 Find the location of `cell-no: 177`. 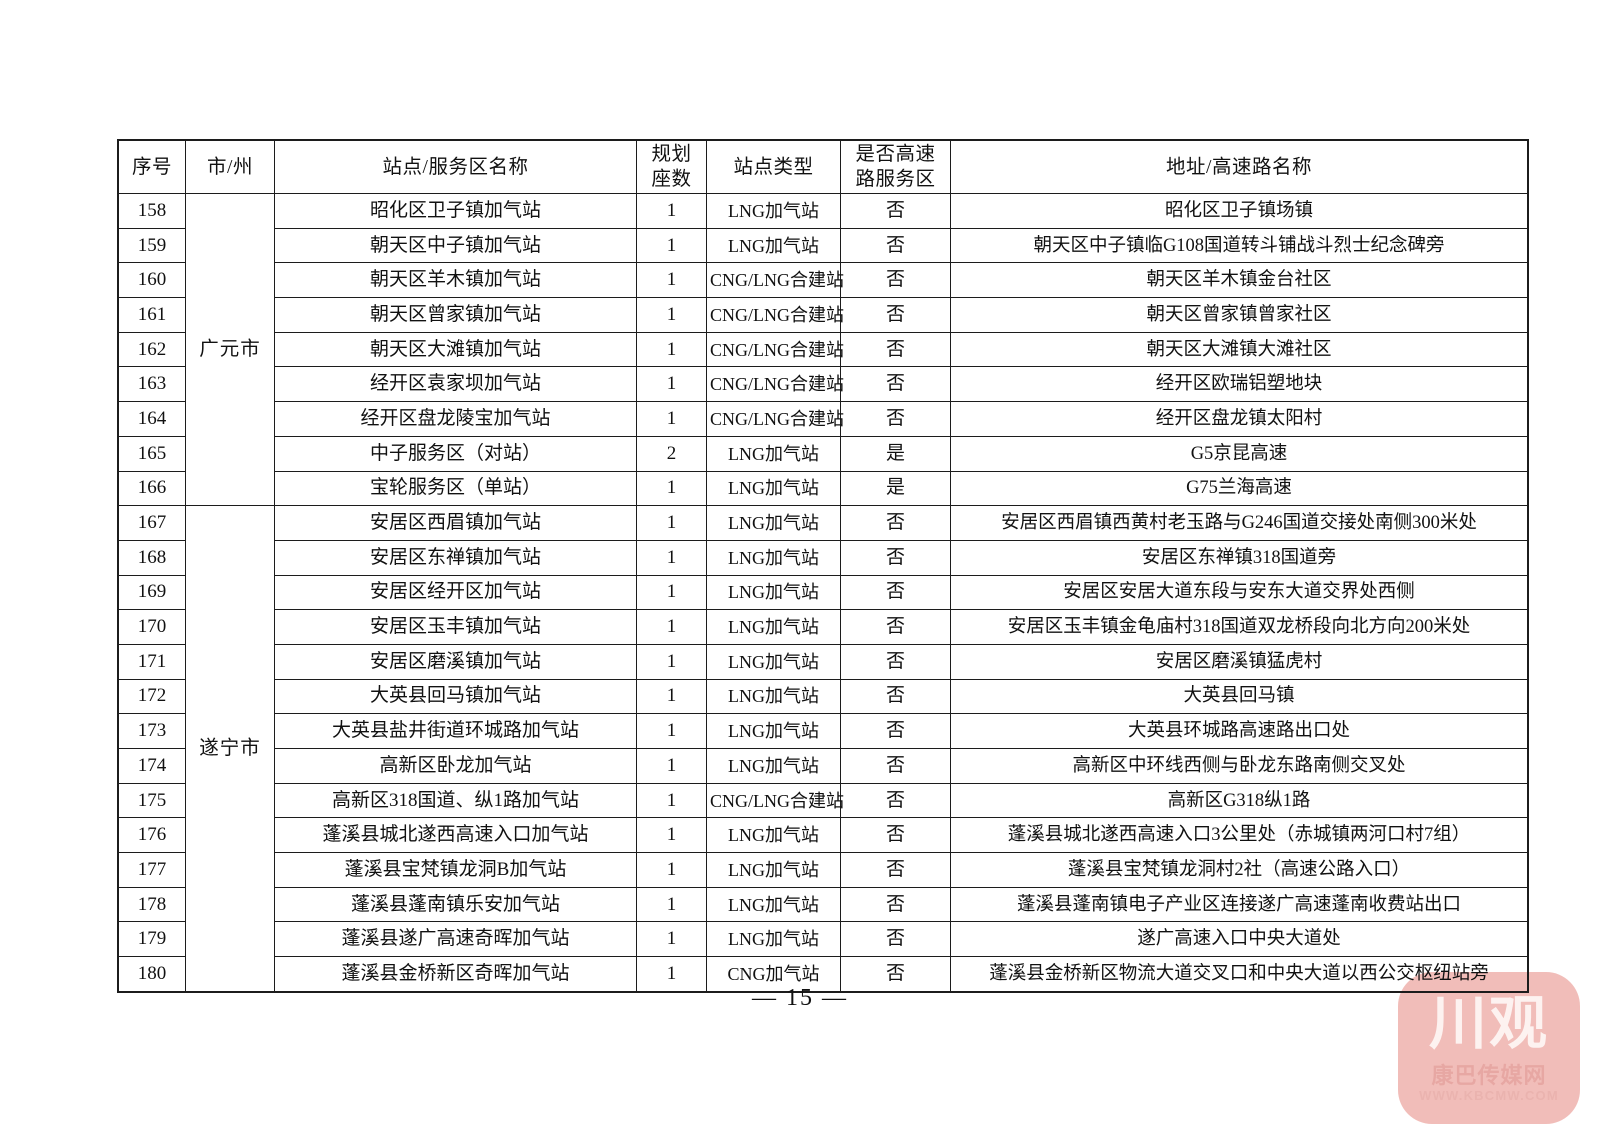

cell-no: 177 is located at coordinates (152, 870).